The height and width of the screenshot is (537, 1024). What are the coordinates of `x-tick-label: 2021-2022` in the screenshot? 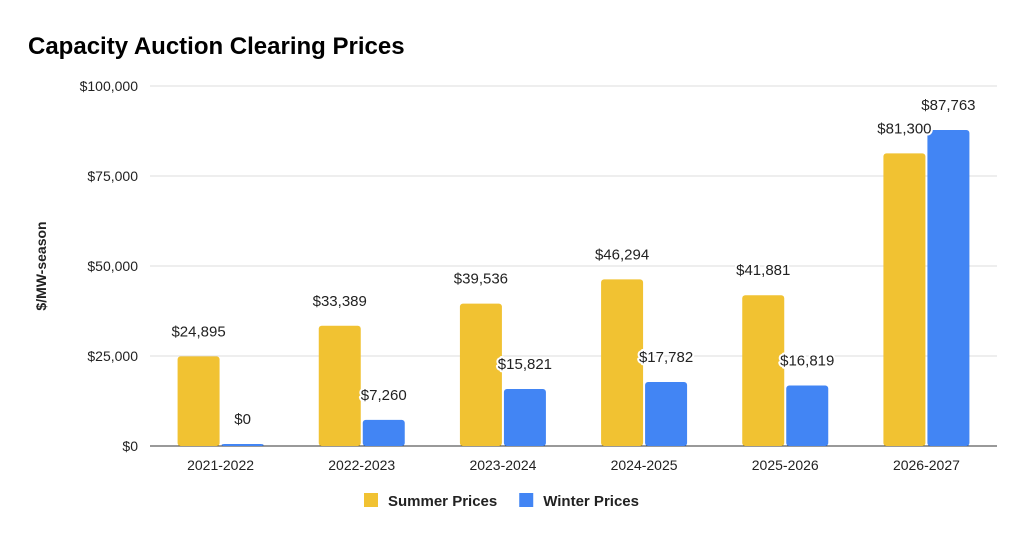 It's located at (220, 465).